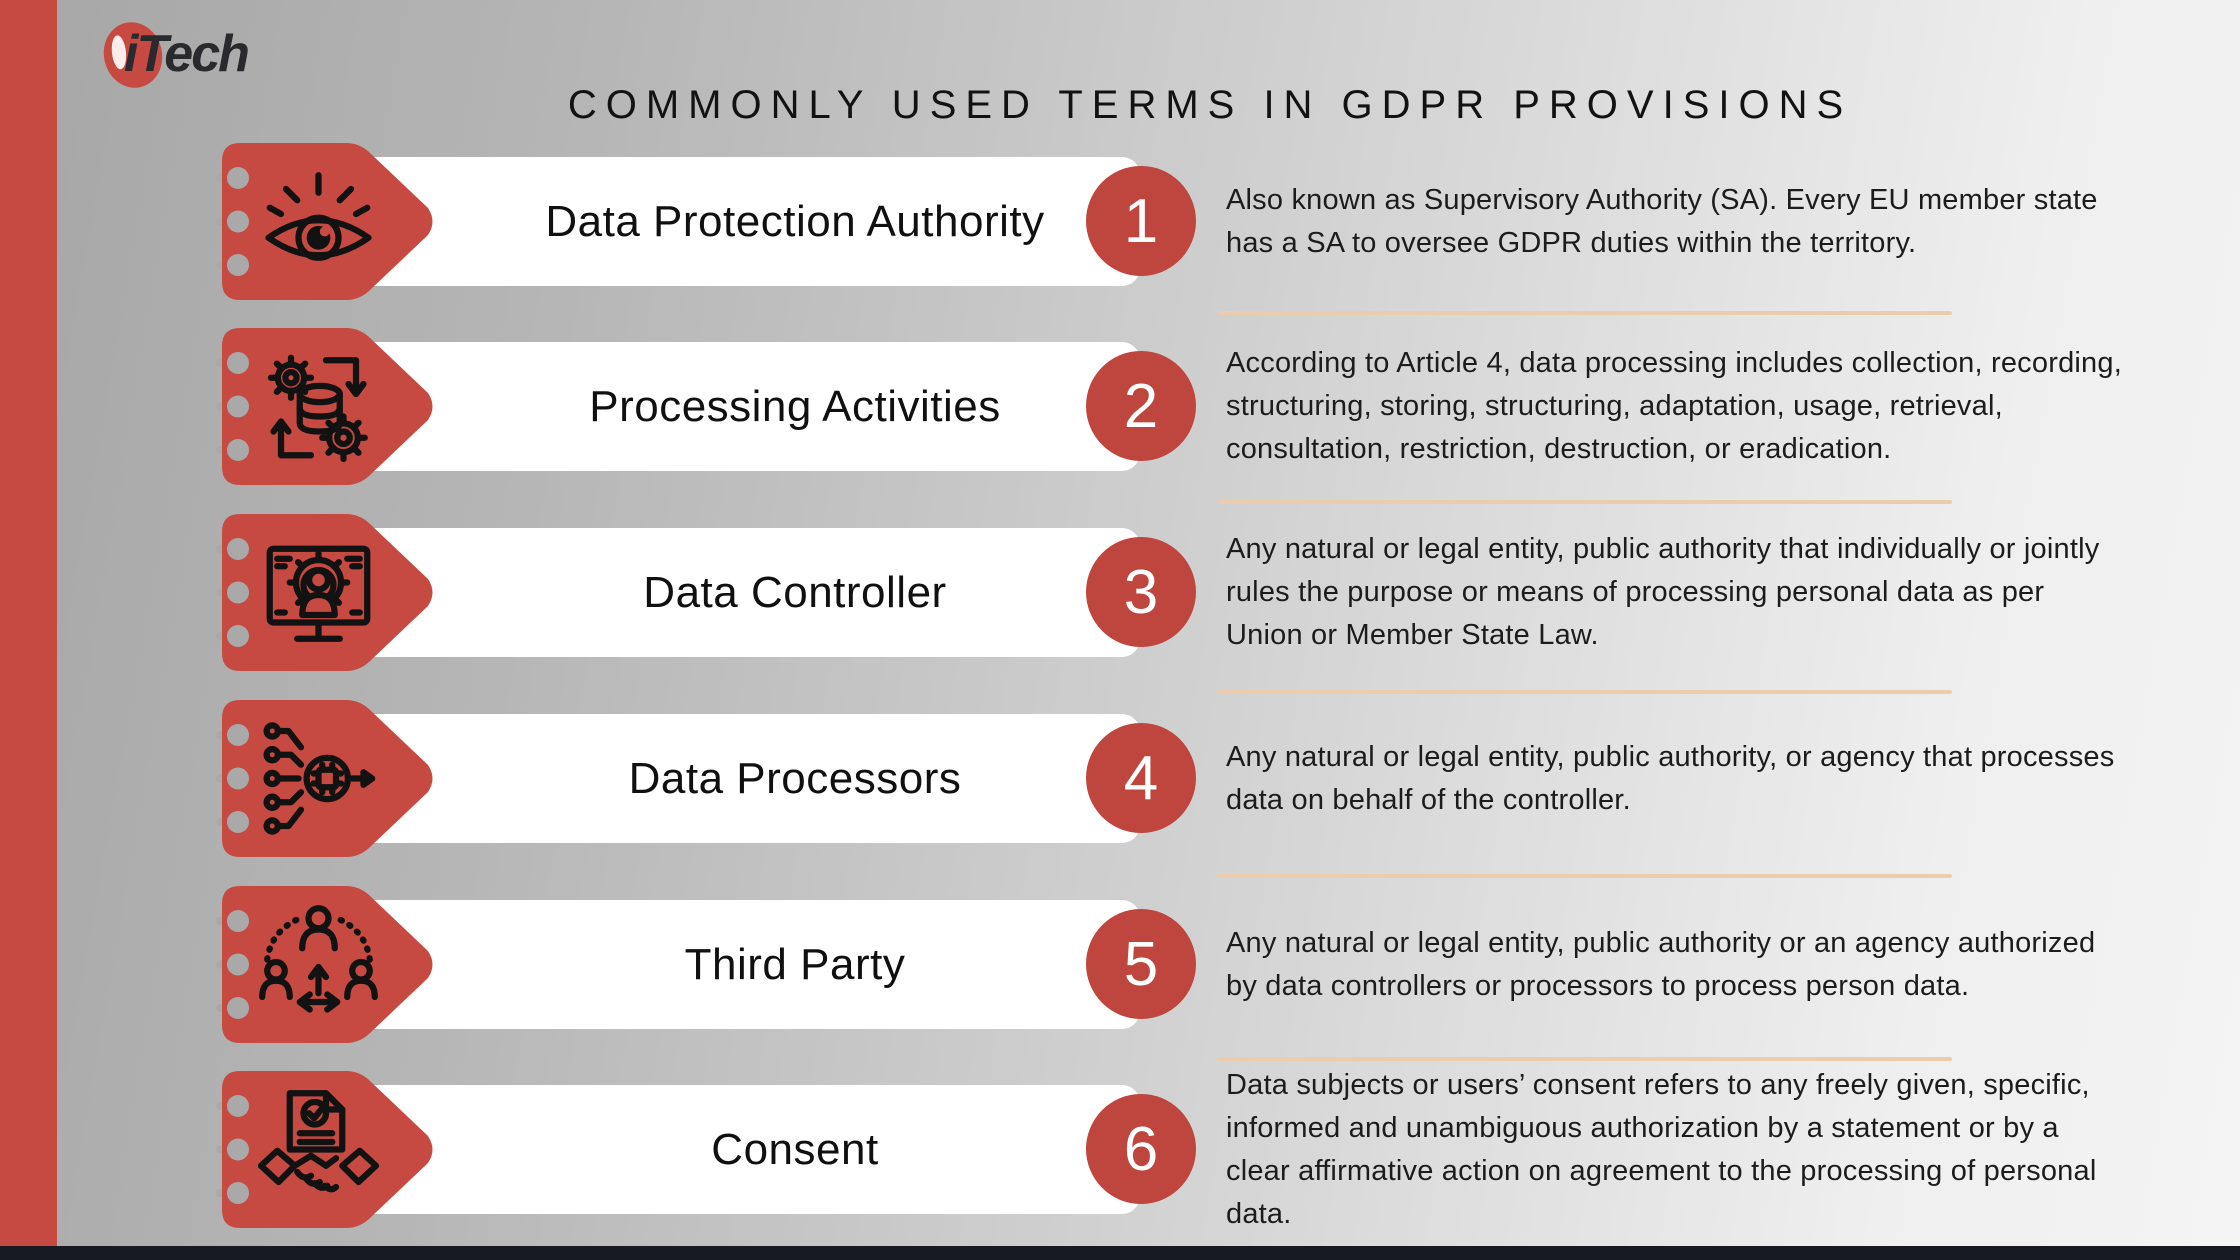 The width and height of the screenshot is (2240, 1260). Describe the element at coordinates (795, 1149) in the screenshot. I see `term-label: Consent` at that location.